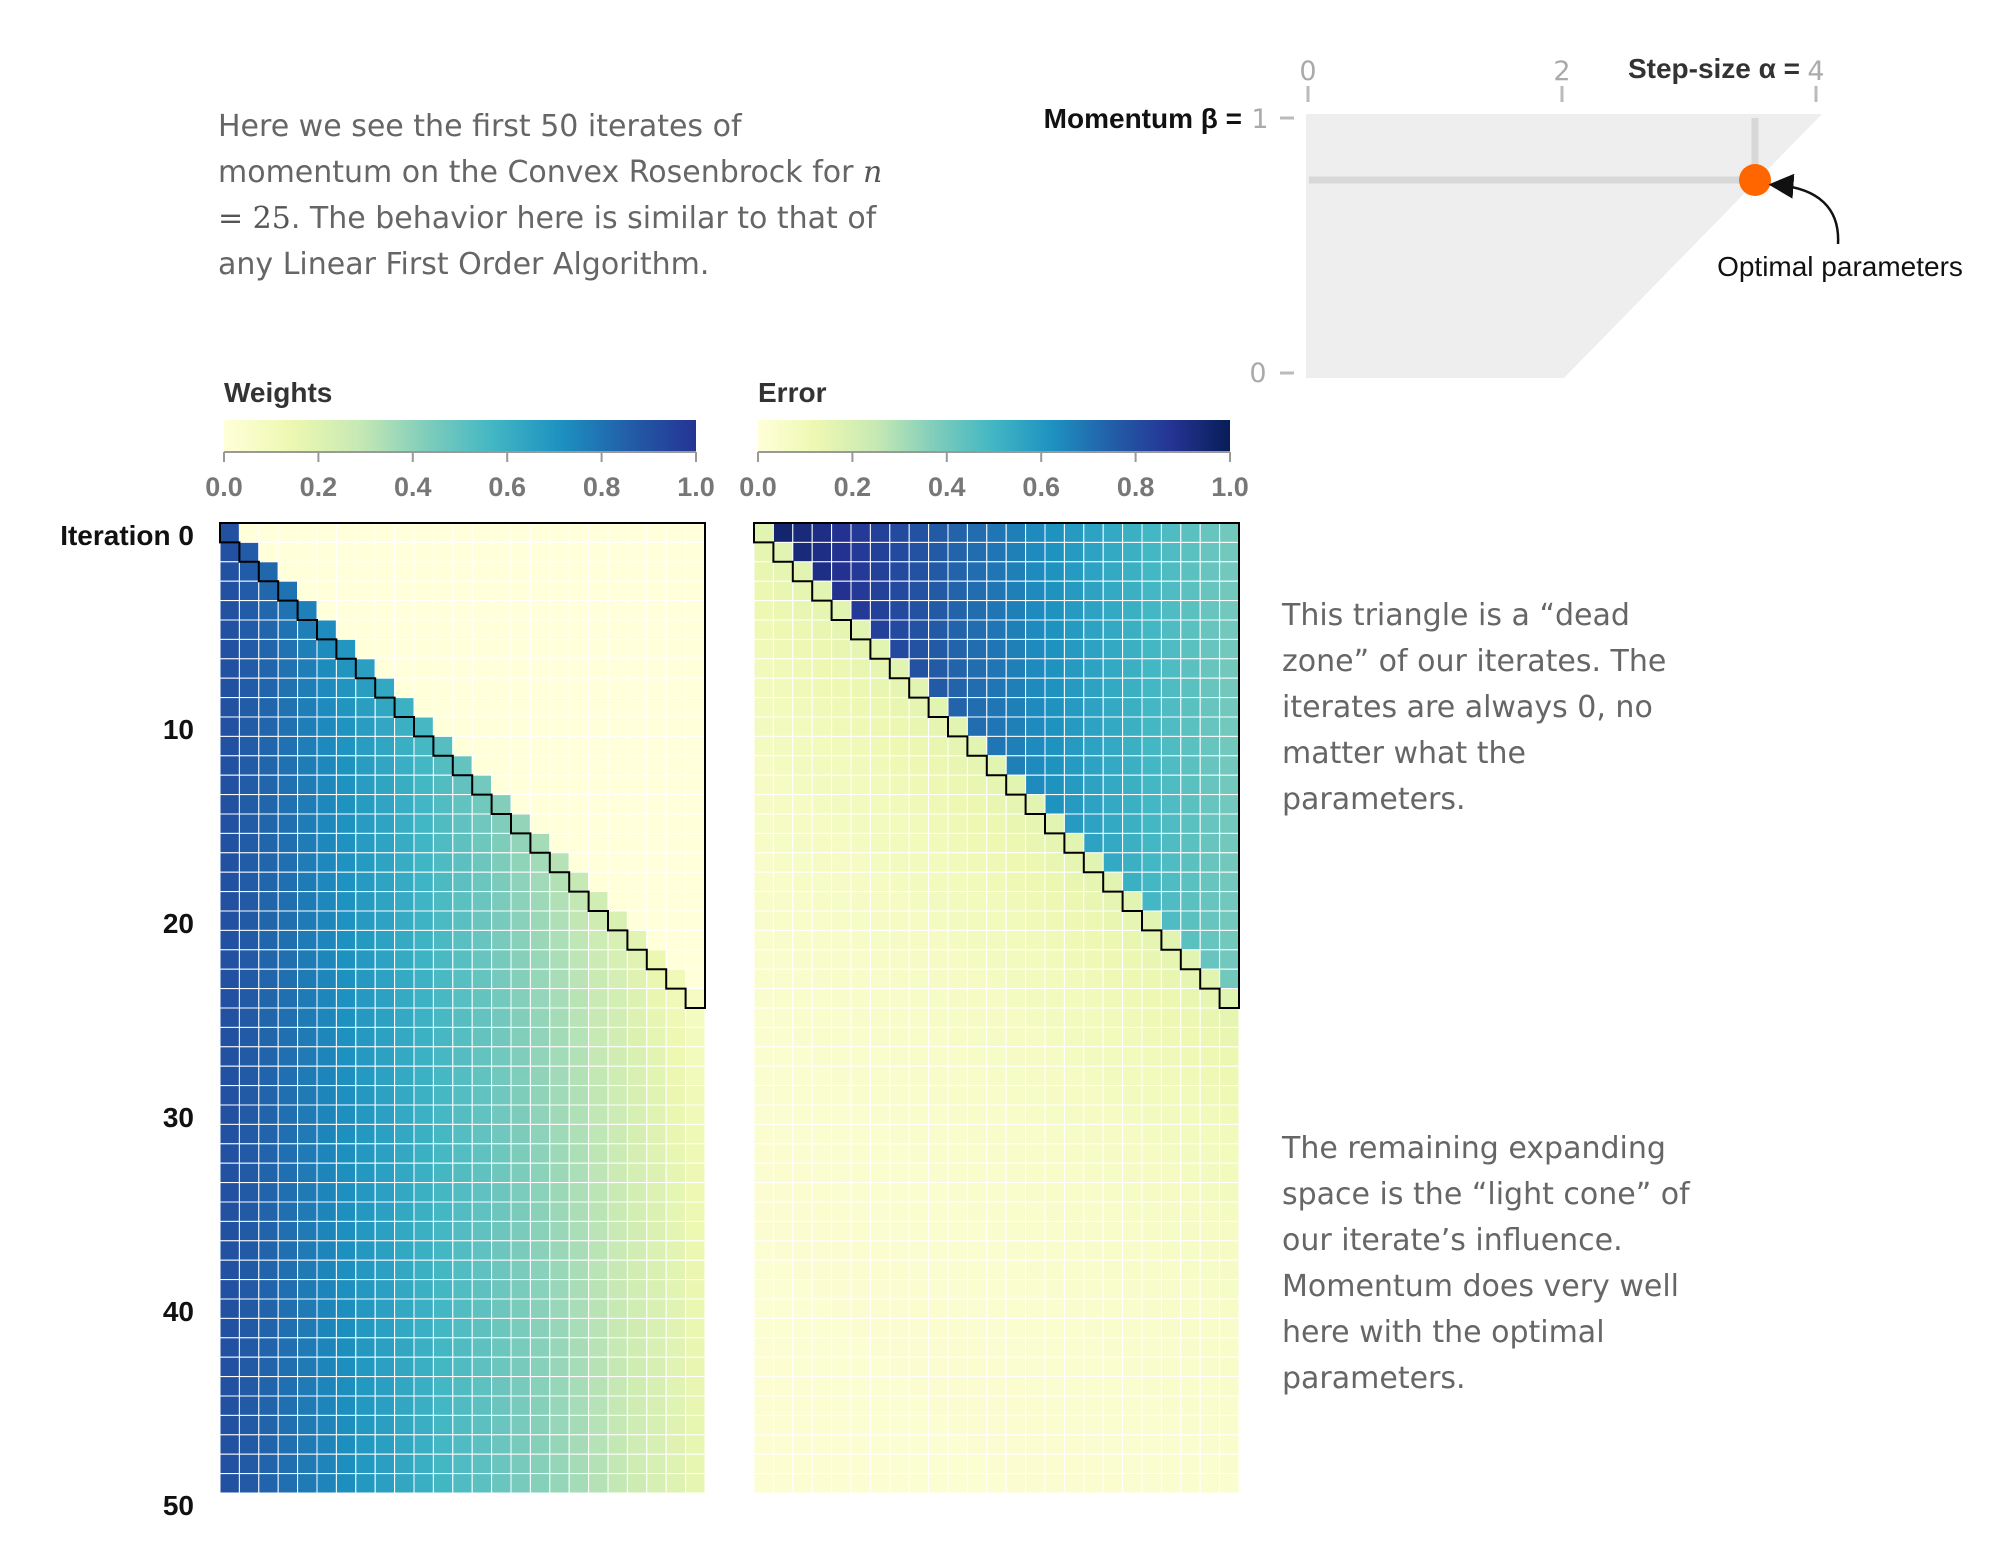 The width and height of the screenshot is (2000, 1566). What do you see at coordinates (1755, 180) in the screenshot?
I see `optimal-parameter-marker` at bounding box center [1755, 180].